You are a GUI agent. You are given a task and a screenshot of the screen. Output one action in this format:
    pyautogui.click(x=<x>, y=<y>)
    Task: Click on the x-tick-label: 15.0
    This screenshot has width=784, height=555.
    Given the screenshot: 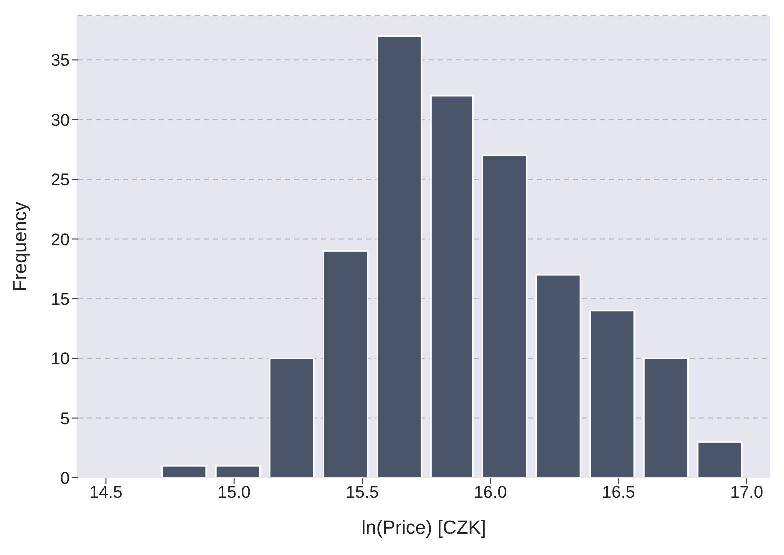 What is the action you would take?
    pyautogui.click(x=234, y=492)
    